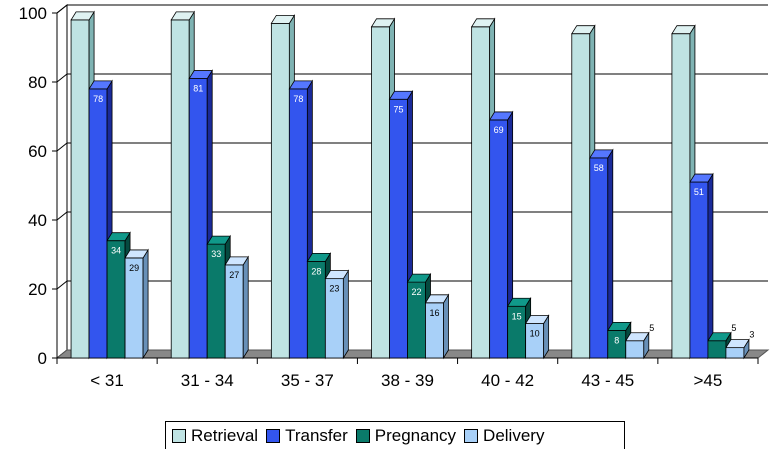 Image resolution: width=773 pixels, height=449 pixels. What do you see at coordinates (407, 380) in the screenshot?
I see `x-tick-label: 38 - 39` at bounding box center [407, 380].